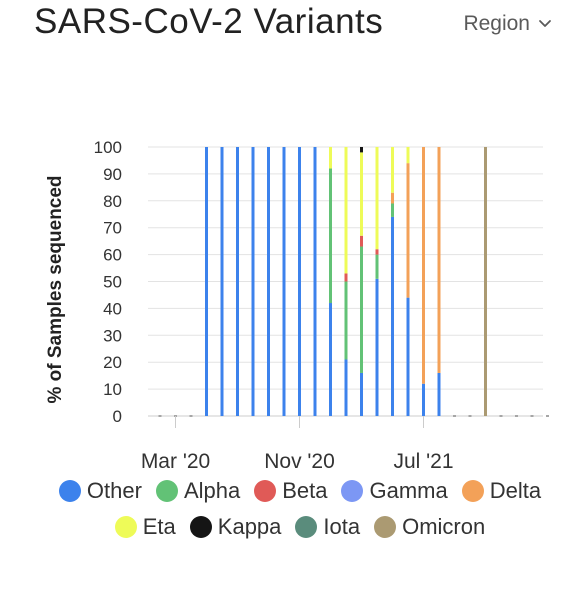  What do you see at coordinates (112, 362) in the screenshot?
I see `y-tick-label: 20` at bounding box center [112, 362].